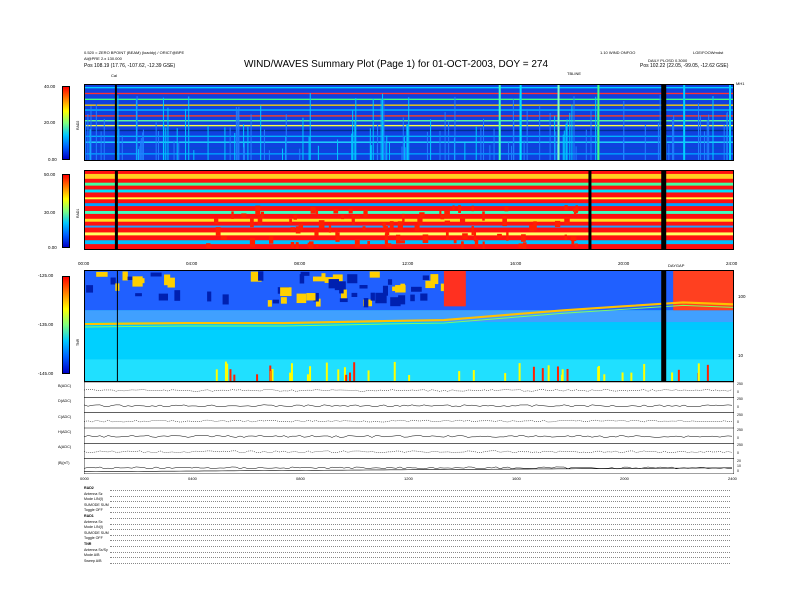  What do you see at coordinates (574, 73) in the screenshot?
I see `marker-tbline: TBLINE` at bounding box center [574, 73].